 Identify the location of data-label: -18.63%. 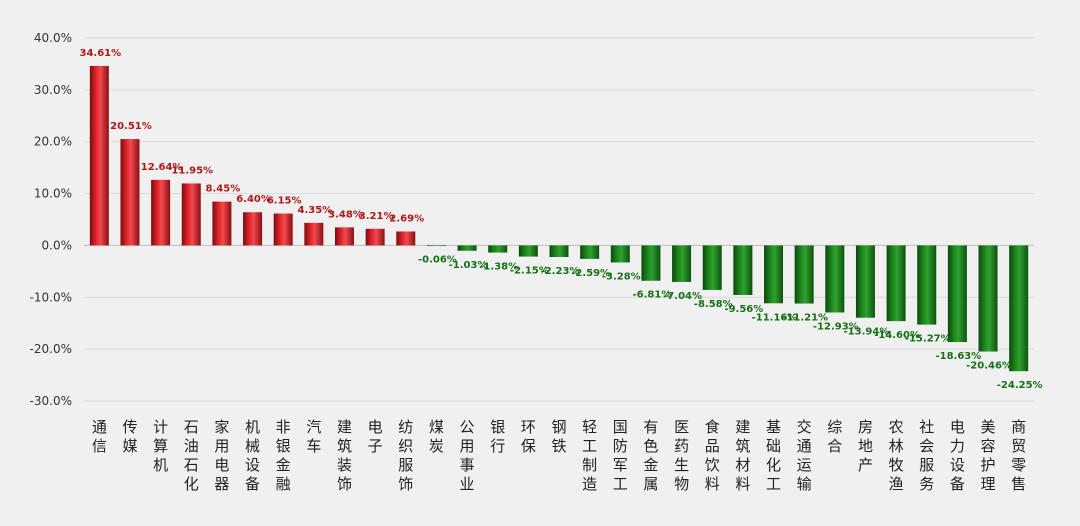
(958, 356).